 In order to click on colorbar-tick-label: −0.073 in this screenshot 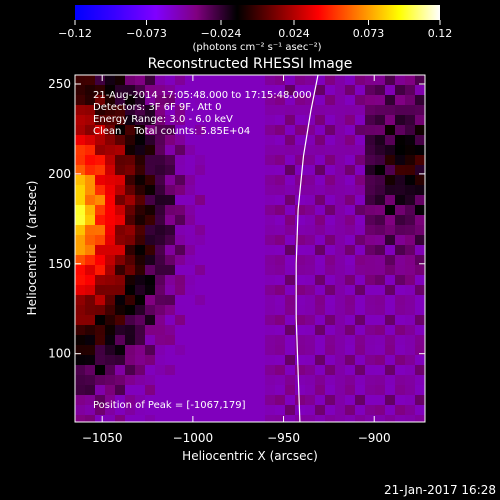, I will do `click(146, 33)`.